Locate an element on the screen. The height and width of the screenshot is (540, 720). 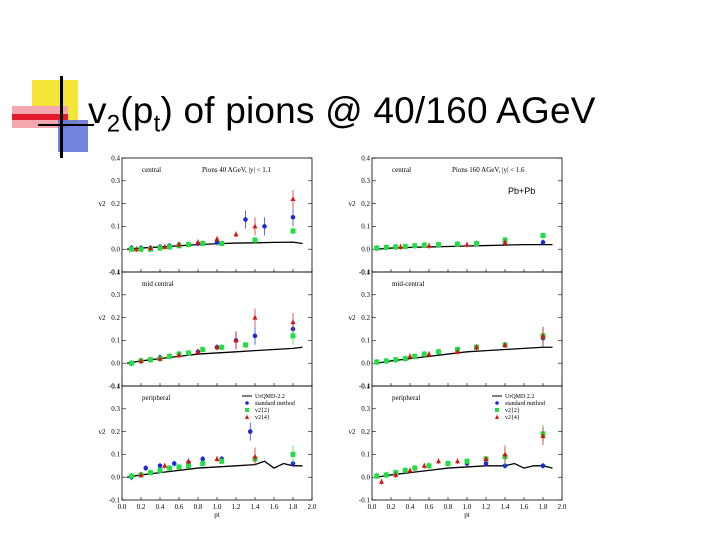
panel-header: Pions 160 AGeV, |y| < 1.6 is located at coordinates (488, 170).